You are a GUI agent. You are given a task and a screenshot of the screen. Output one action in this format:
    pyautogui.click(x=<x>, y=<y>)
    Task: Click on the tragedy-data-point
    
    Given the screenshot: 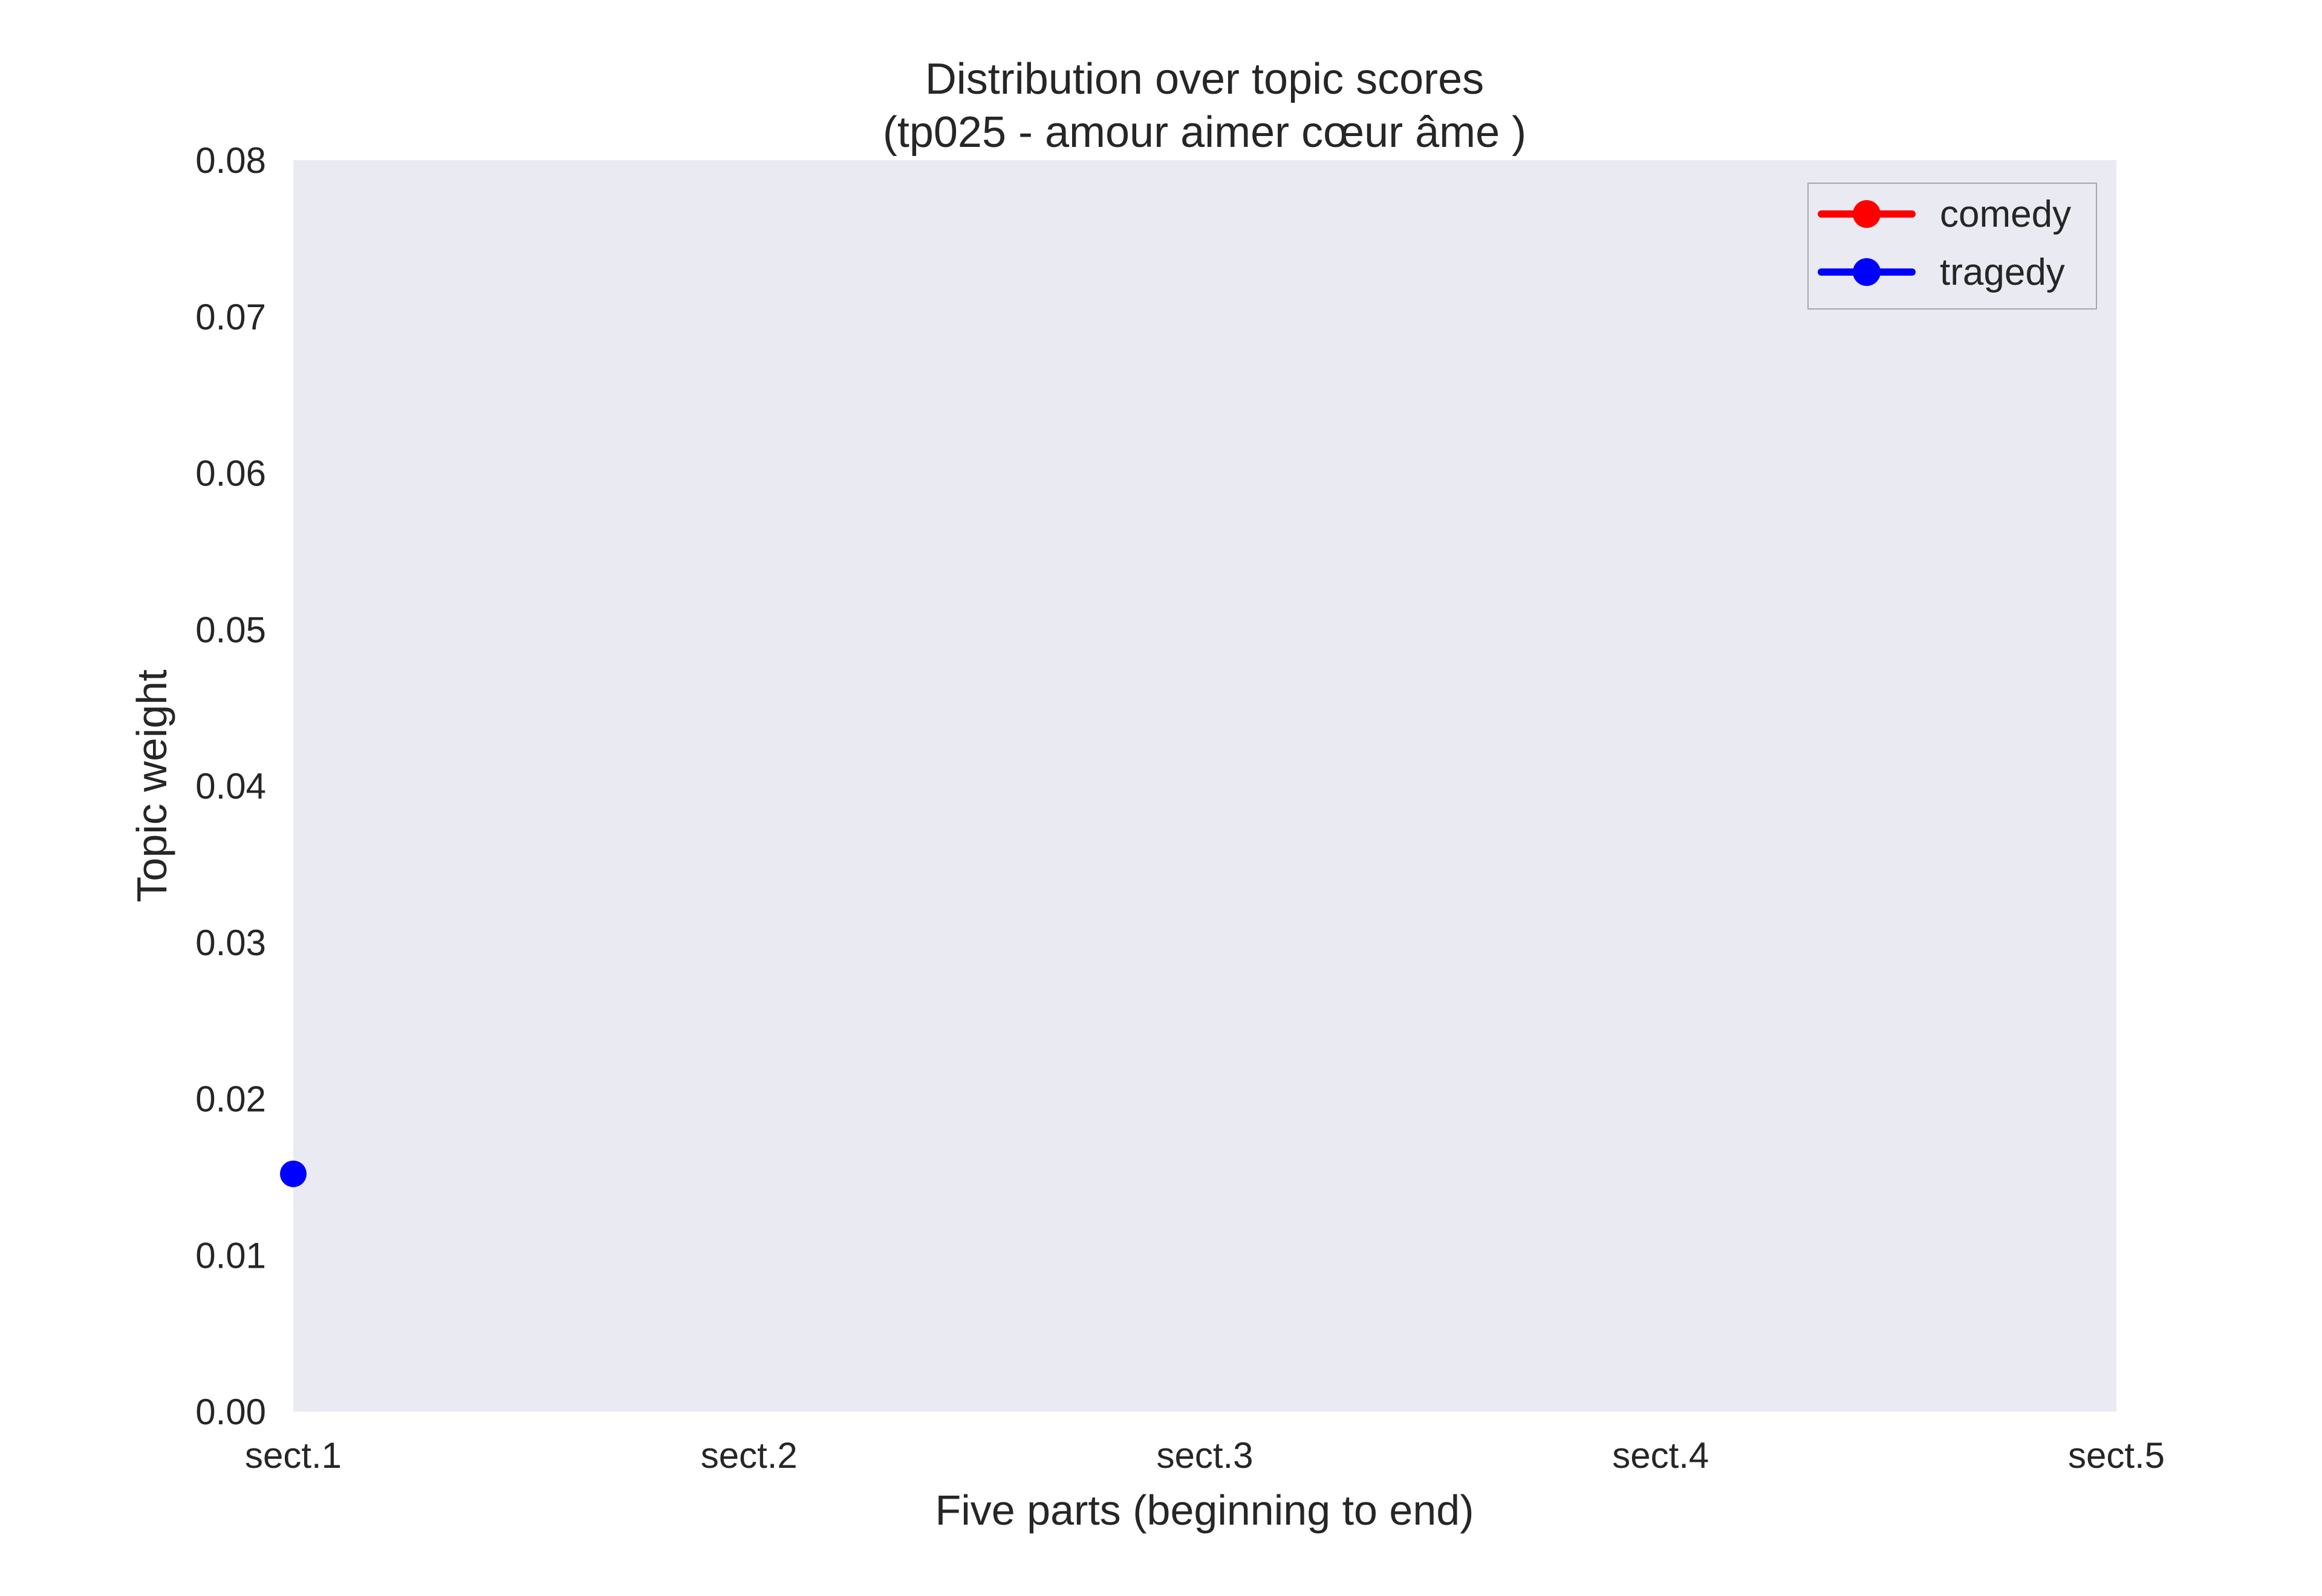 What is the action you would take?
    pyautogui.click(x=293, y=1173)
    